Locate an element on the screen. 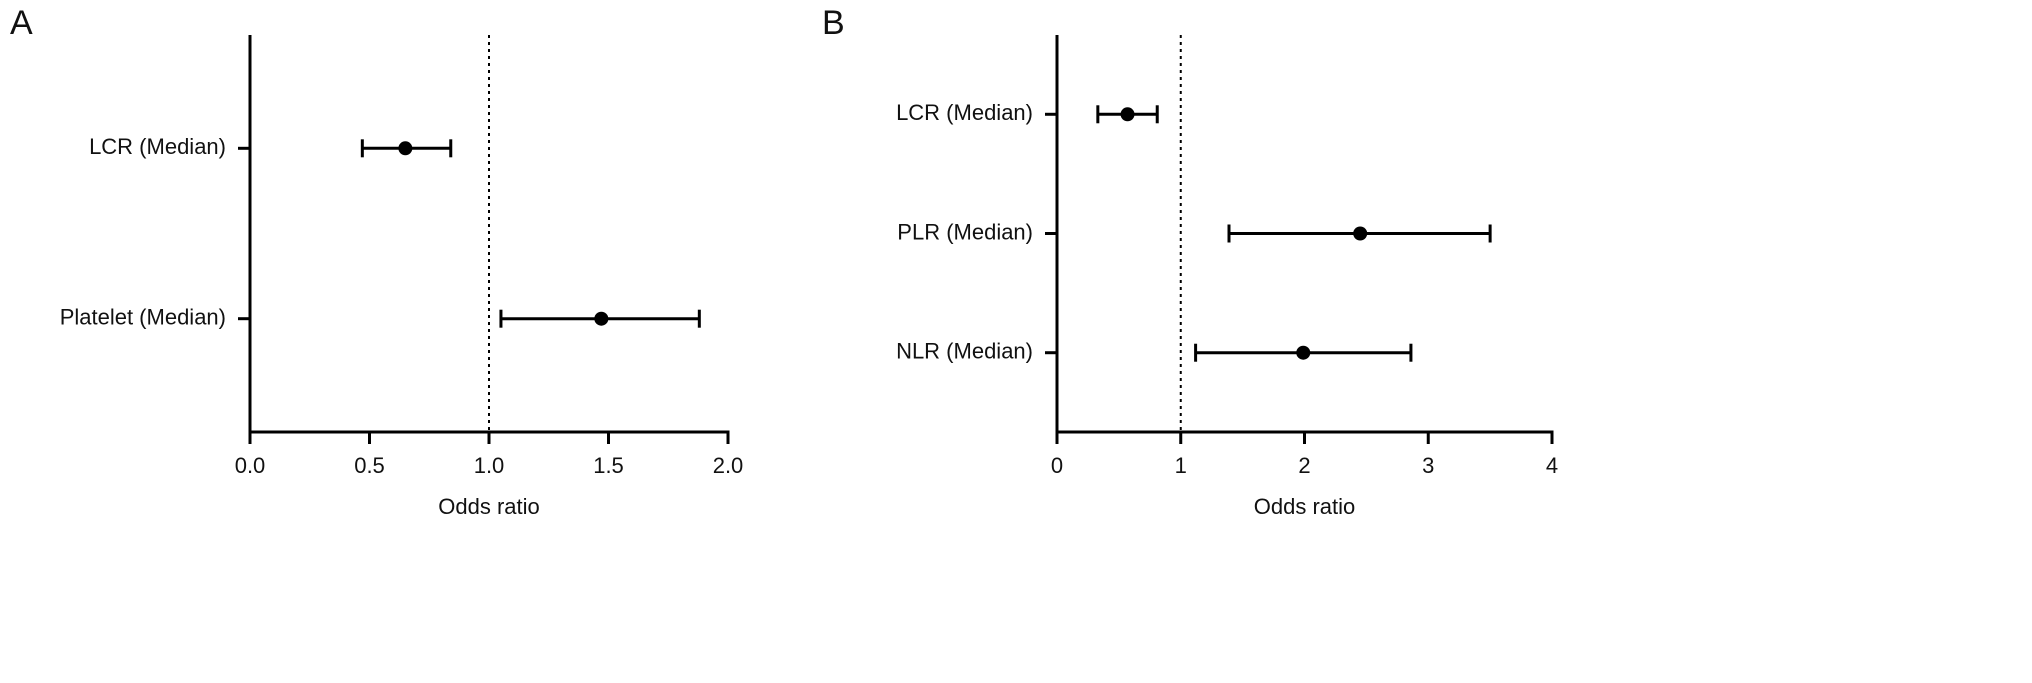 The width and height of the screenshot is (2032, 683). x-tick-label: 1 is located at coordinates (1181, 465).